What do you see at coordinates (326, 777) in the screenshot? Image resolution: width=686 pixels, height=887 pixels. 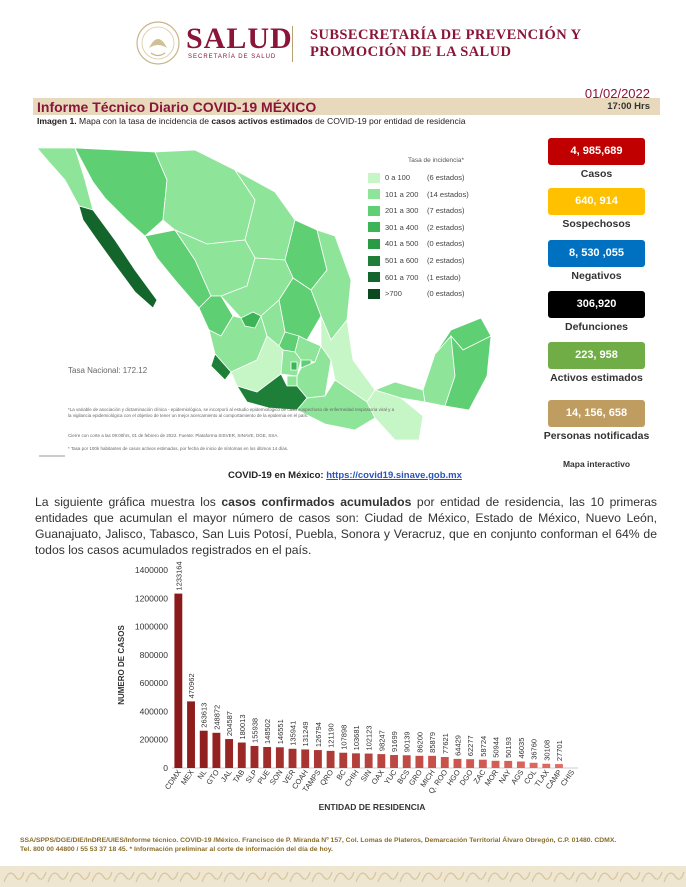 I see `x-tick-label: QRO` at bounding box center [326, 777].